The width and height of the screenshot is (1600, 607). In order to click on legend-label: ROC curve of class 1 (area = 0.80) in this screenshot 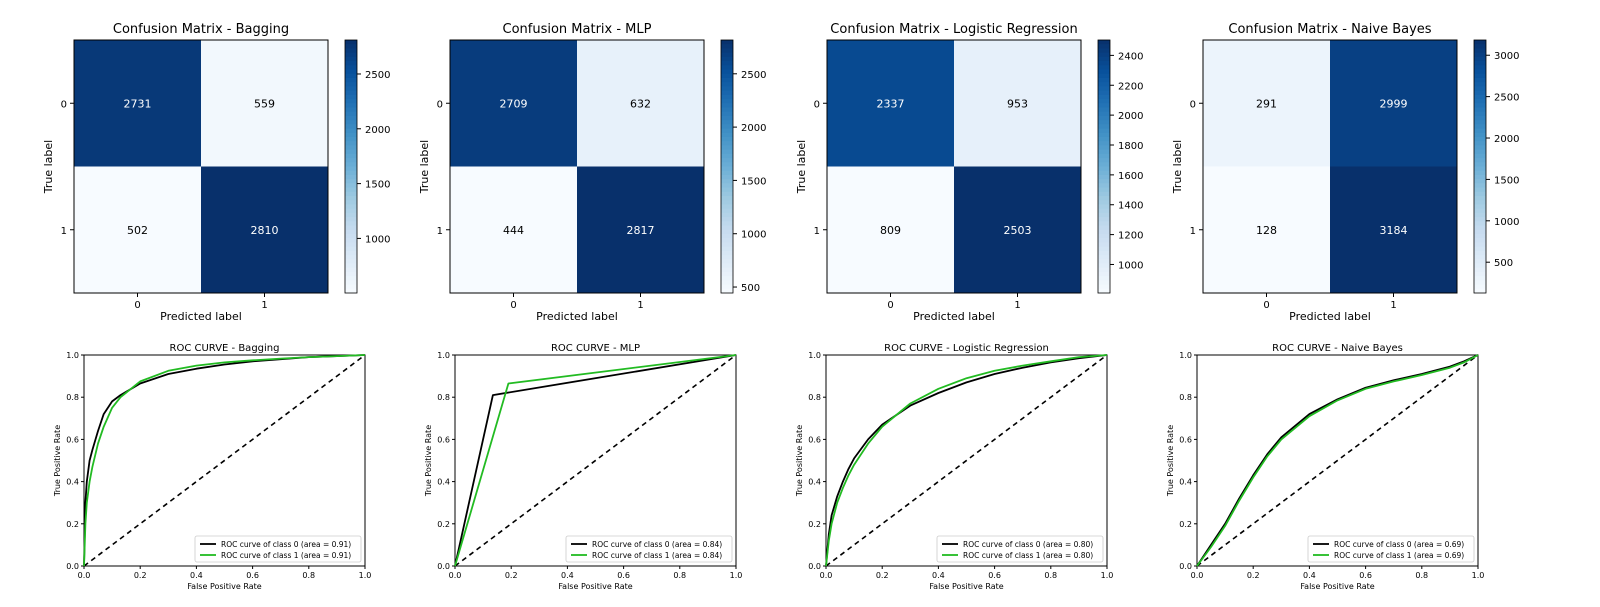, I will do `click(1028, 555)`.